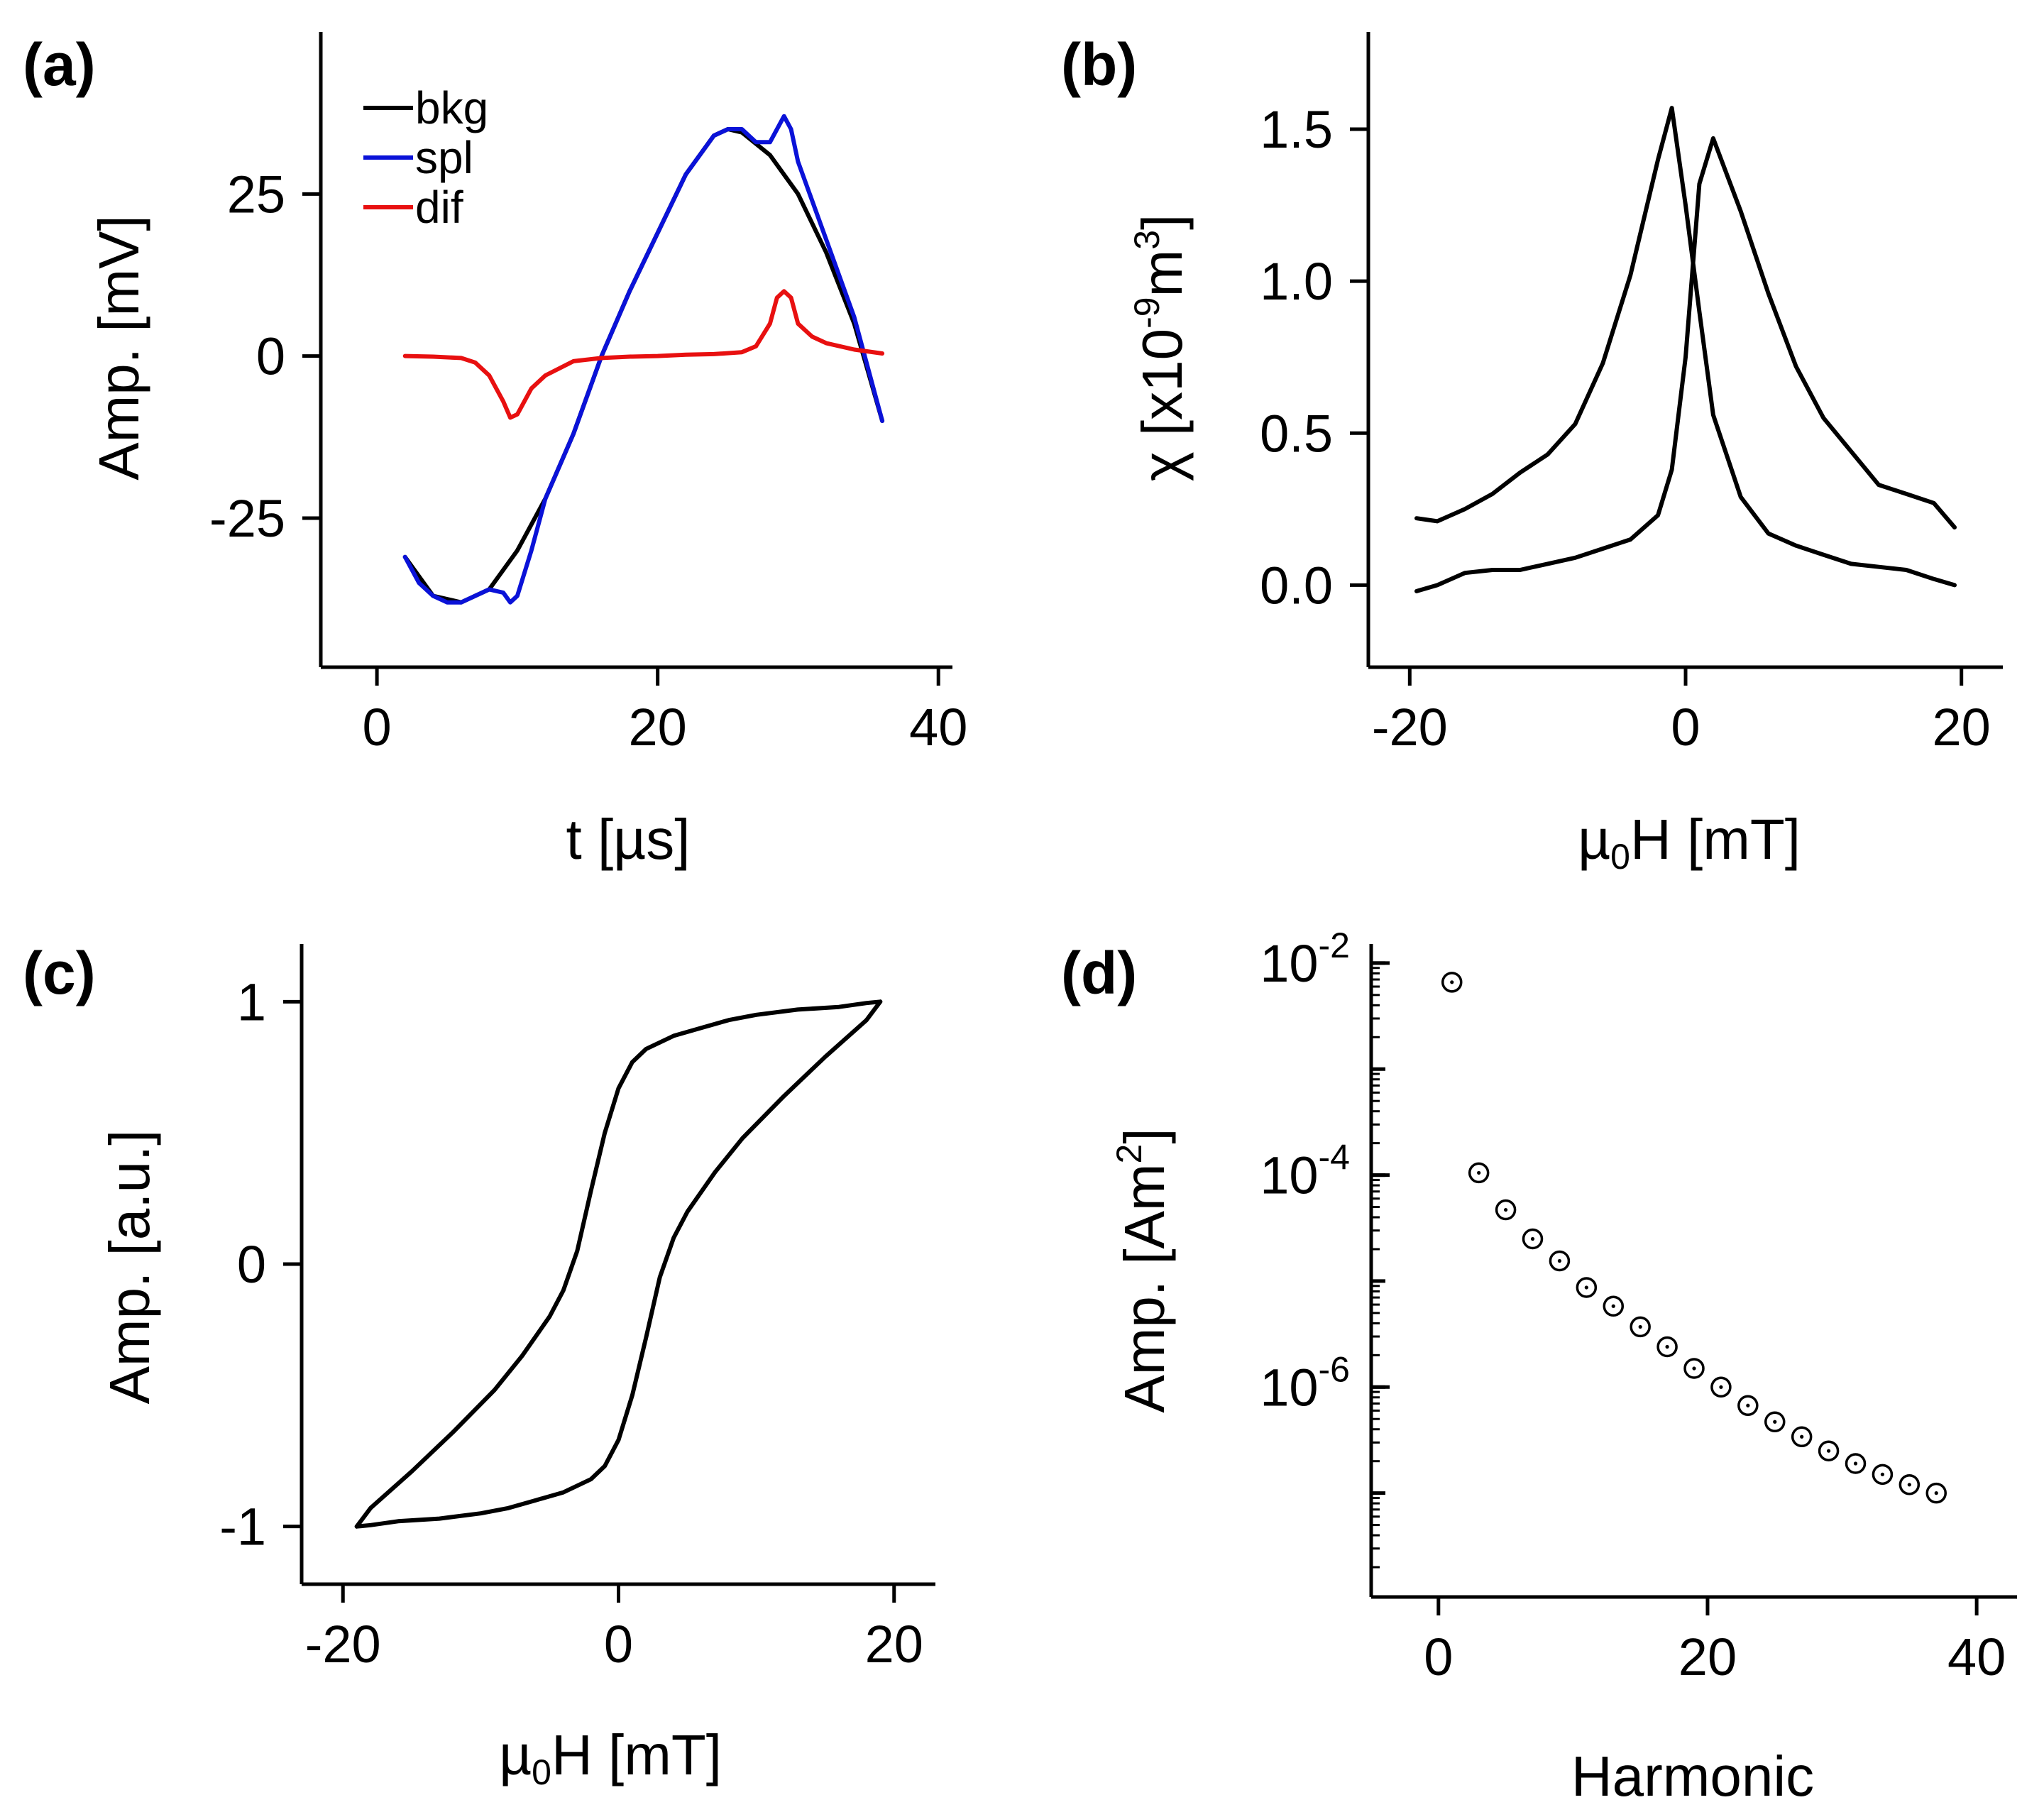  I want to click on panel-c-y-label: Amp. [a.u.], so click(129, 1267).